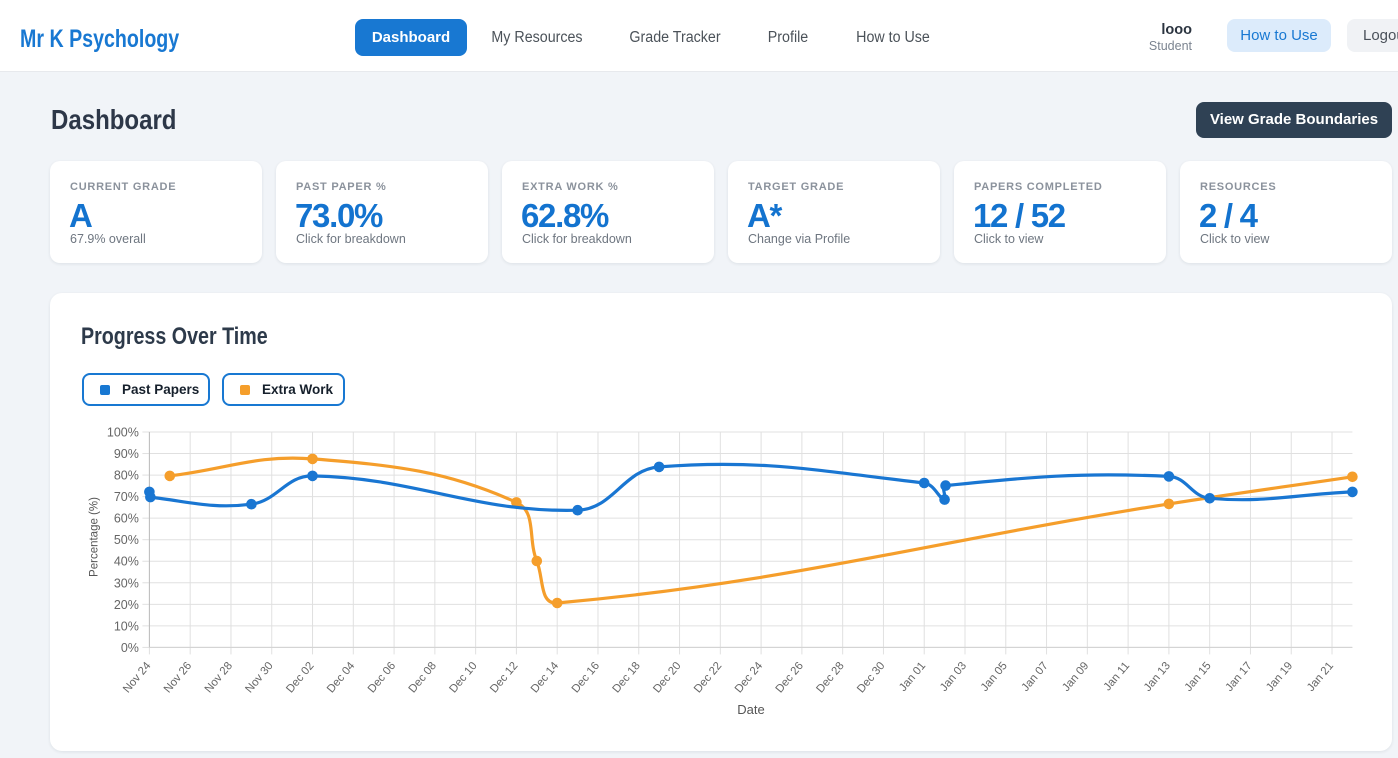  I want to click on svg-text: 80%, so click(126, 476).